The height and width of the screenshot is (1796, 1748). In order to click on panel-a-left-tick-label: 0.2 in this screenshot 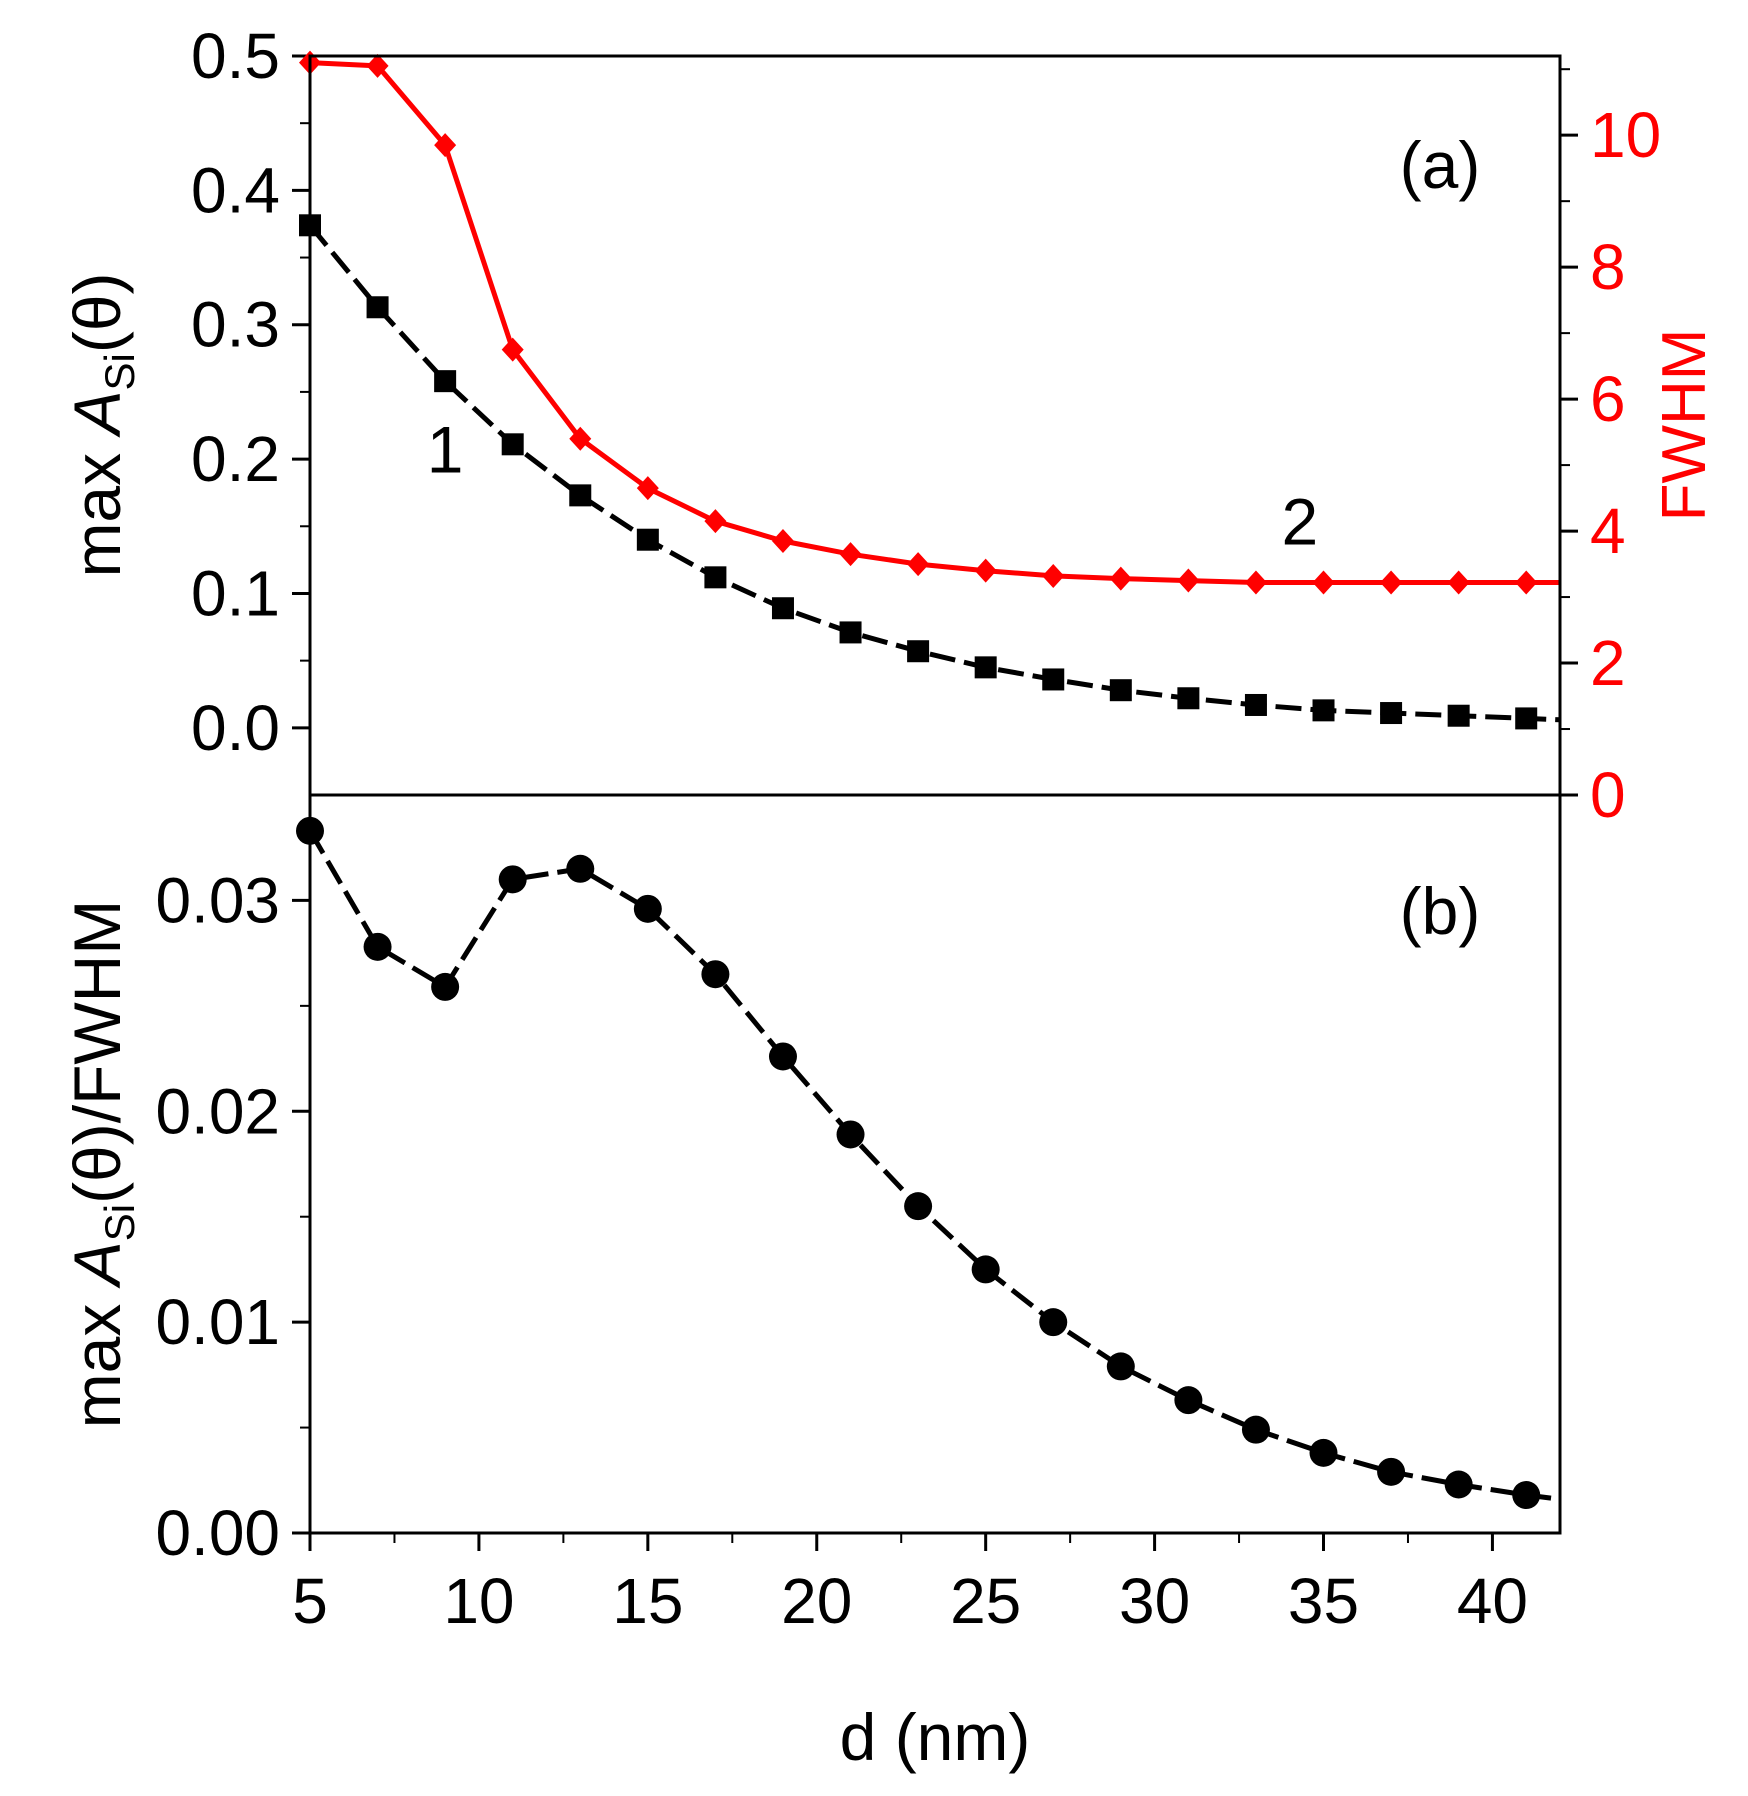, I will do `click(235, 459)`.